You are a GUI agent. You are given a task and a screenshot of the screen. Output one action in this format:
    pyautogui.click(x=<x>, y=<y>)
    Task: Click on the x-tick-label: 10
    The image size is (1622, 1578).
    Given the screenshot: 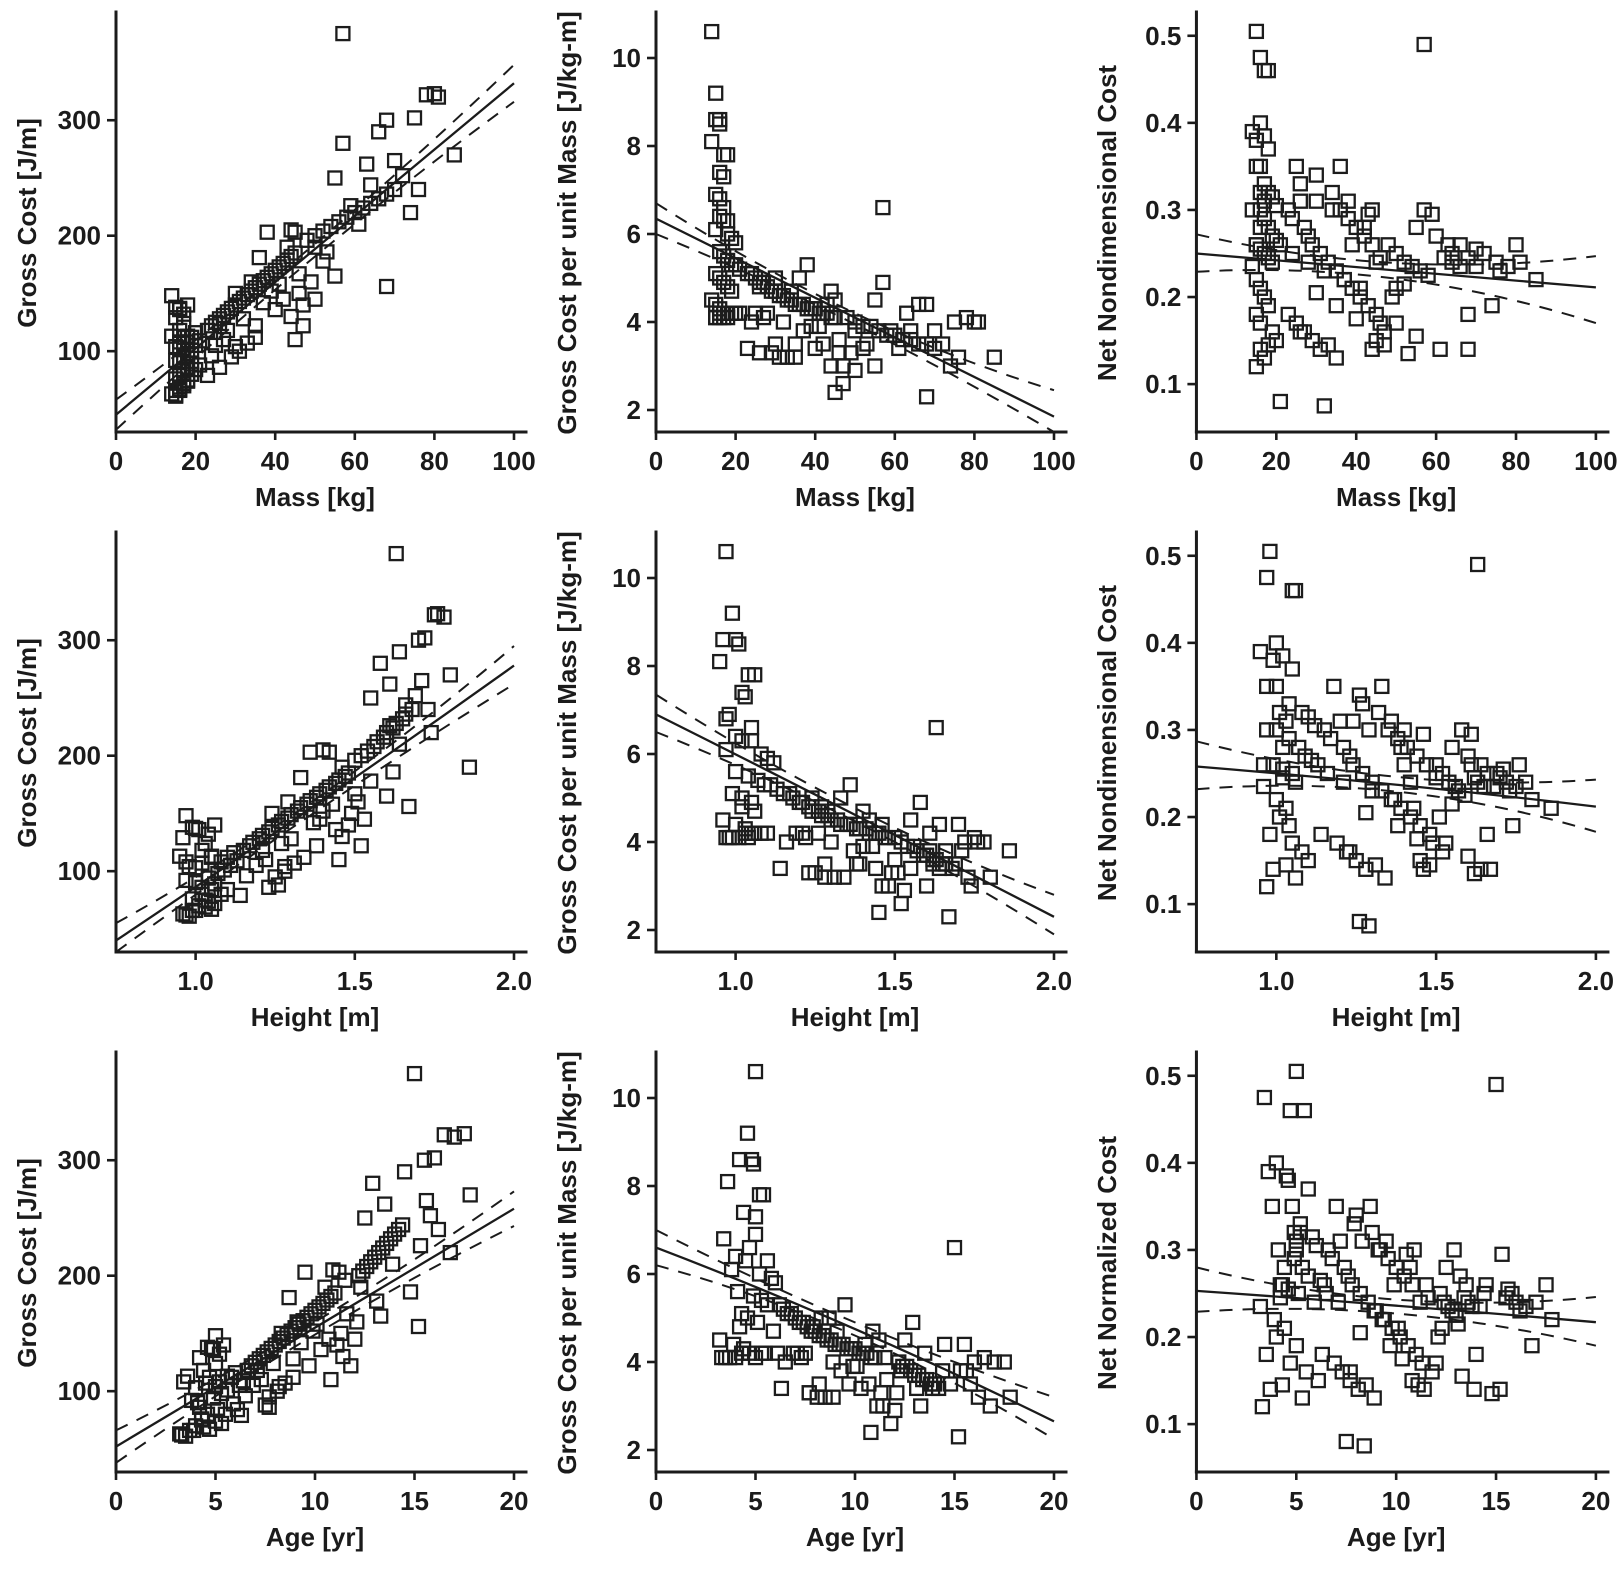 What is the action you would take?
    pyautogui.click(x=855, y=1501)
    